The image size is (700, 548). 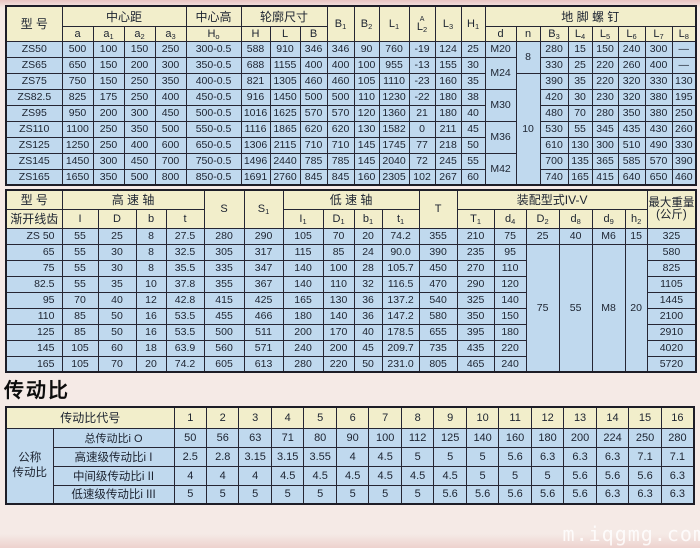 I want to click on table-cell: 320, so click(x=631, y=81).